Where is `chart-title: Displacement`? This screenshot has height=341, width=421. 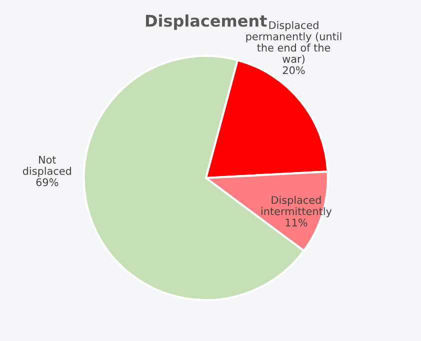
chart-title: Displacement is located at coordinates (206, 22).